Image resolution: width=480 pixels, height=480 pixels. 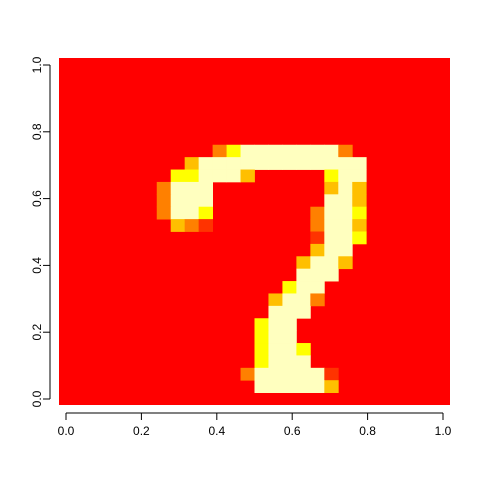 What do you see at coordinates (37, 131) in the screenshot?
I see `y-tick-label: 0.8` at bounding box center [37, 131].